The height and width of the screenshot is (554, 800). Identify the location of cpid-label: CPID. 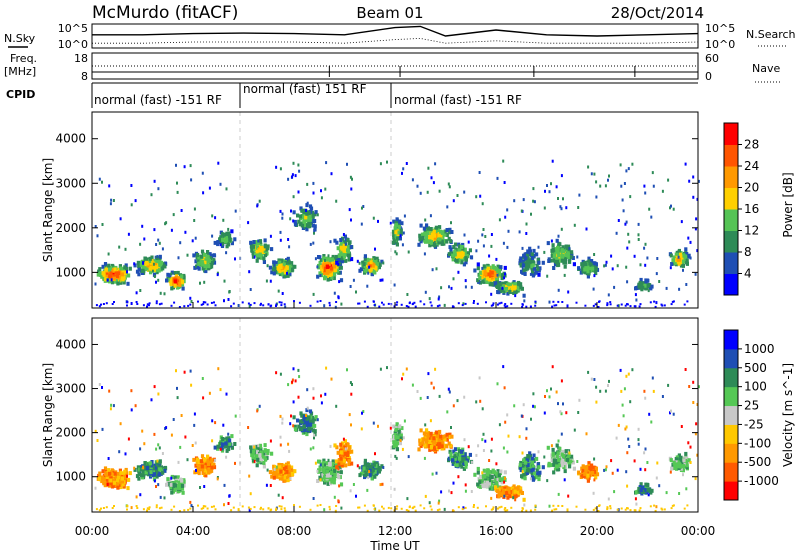
(20, 94).